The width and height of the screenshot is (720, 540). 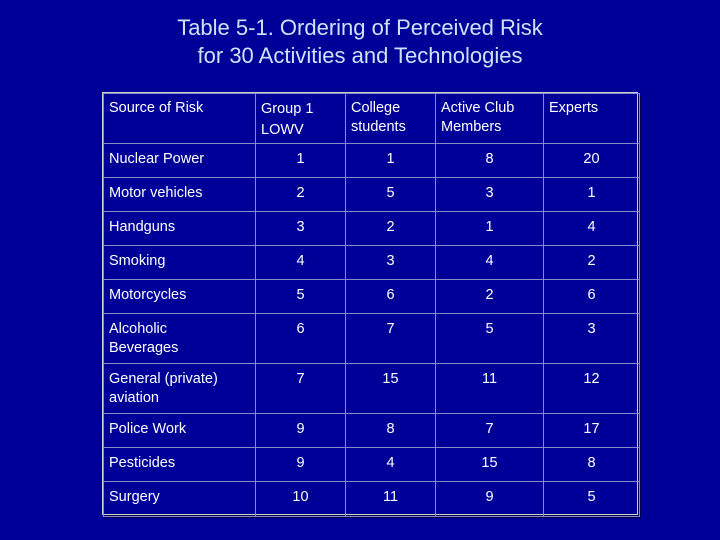 I want to click on row-label: Motorcycles, so click(x=179, y=296).